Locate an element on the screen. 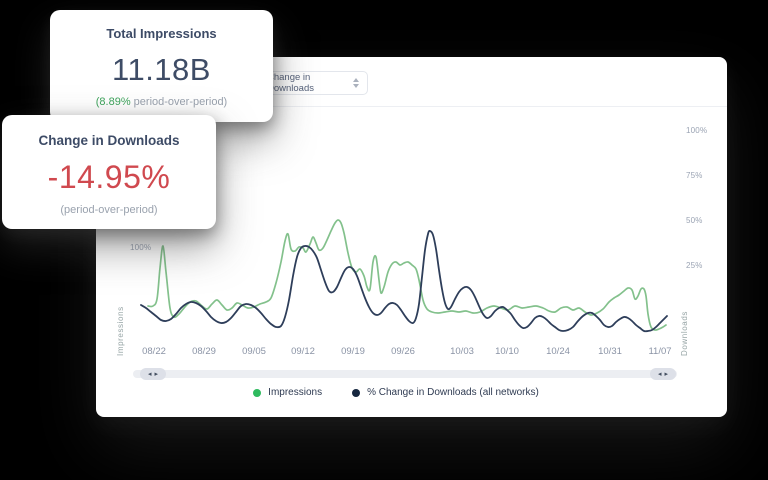 This screenshot has width=768, height=480. x-axis-label: 08/22 is located at coordinates (154, 351).